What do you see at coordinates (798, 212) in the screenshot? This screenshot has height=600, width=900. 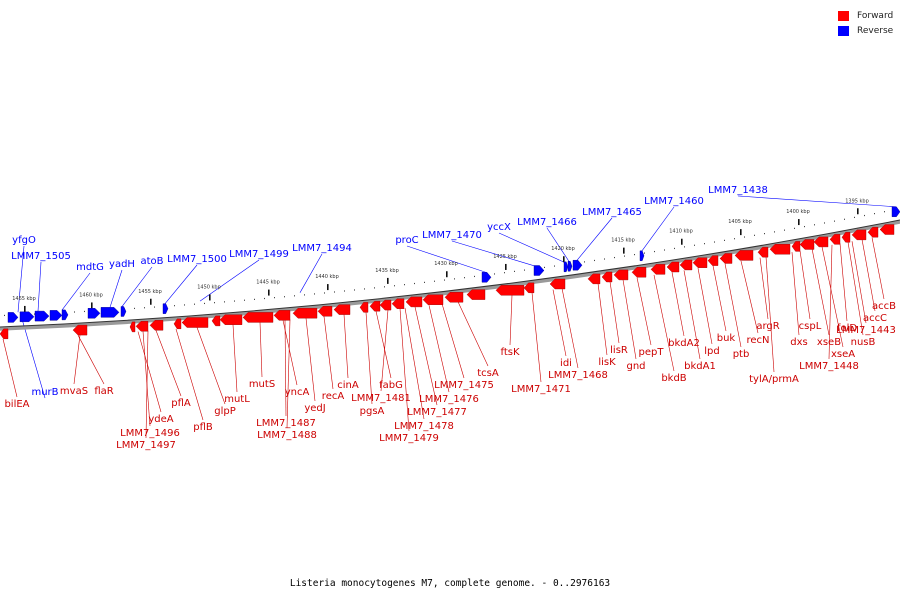 I see `tick-label: 1400 kbp` at bounding box center [798, 212].